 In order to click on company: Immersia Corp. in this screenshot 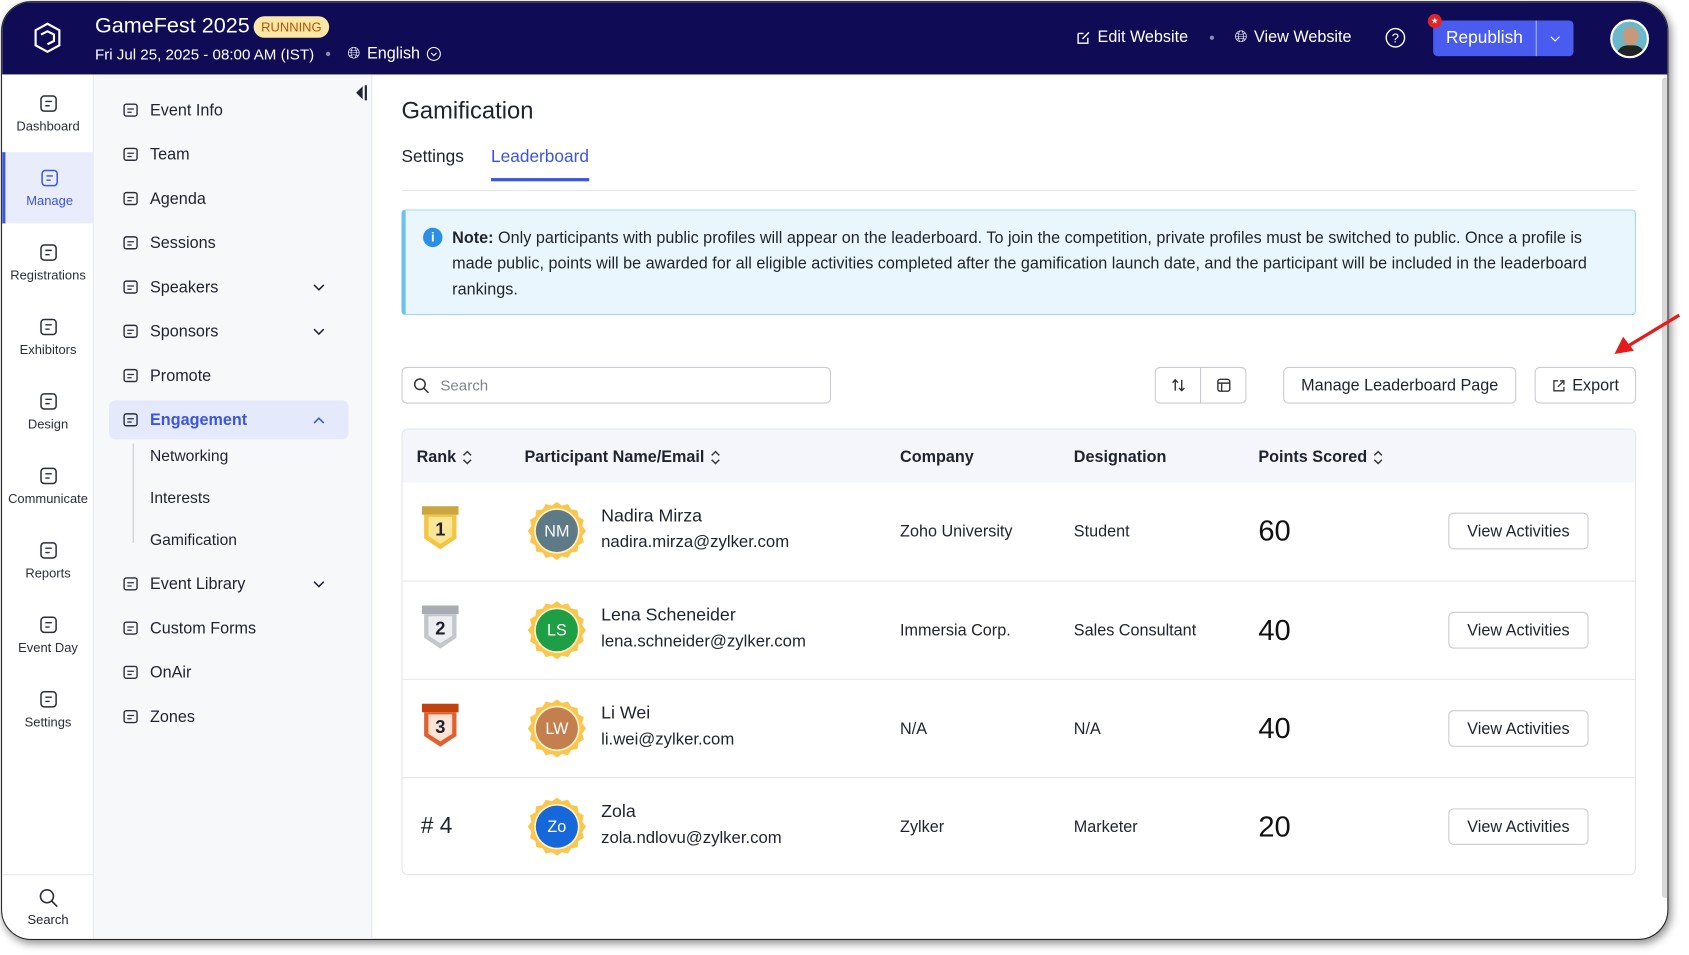, I will do `click(955, 630)`.